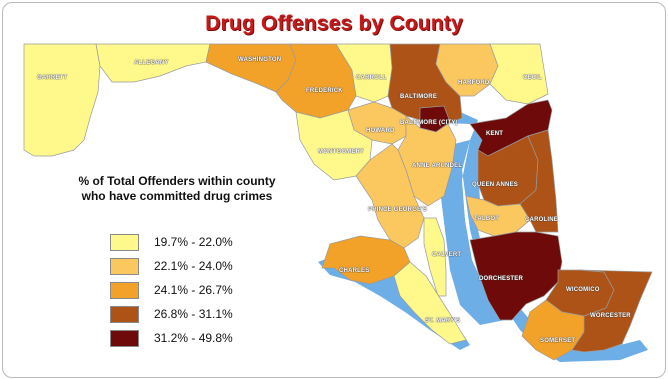 Image resolution: width=668 pixels, height=379 pixels. I want to click on county-label-cecil: CECIL, so click(532, 78).